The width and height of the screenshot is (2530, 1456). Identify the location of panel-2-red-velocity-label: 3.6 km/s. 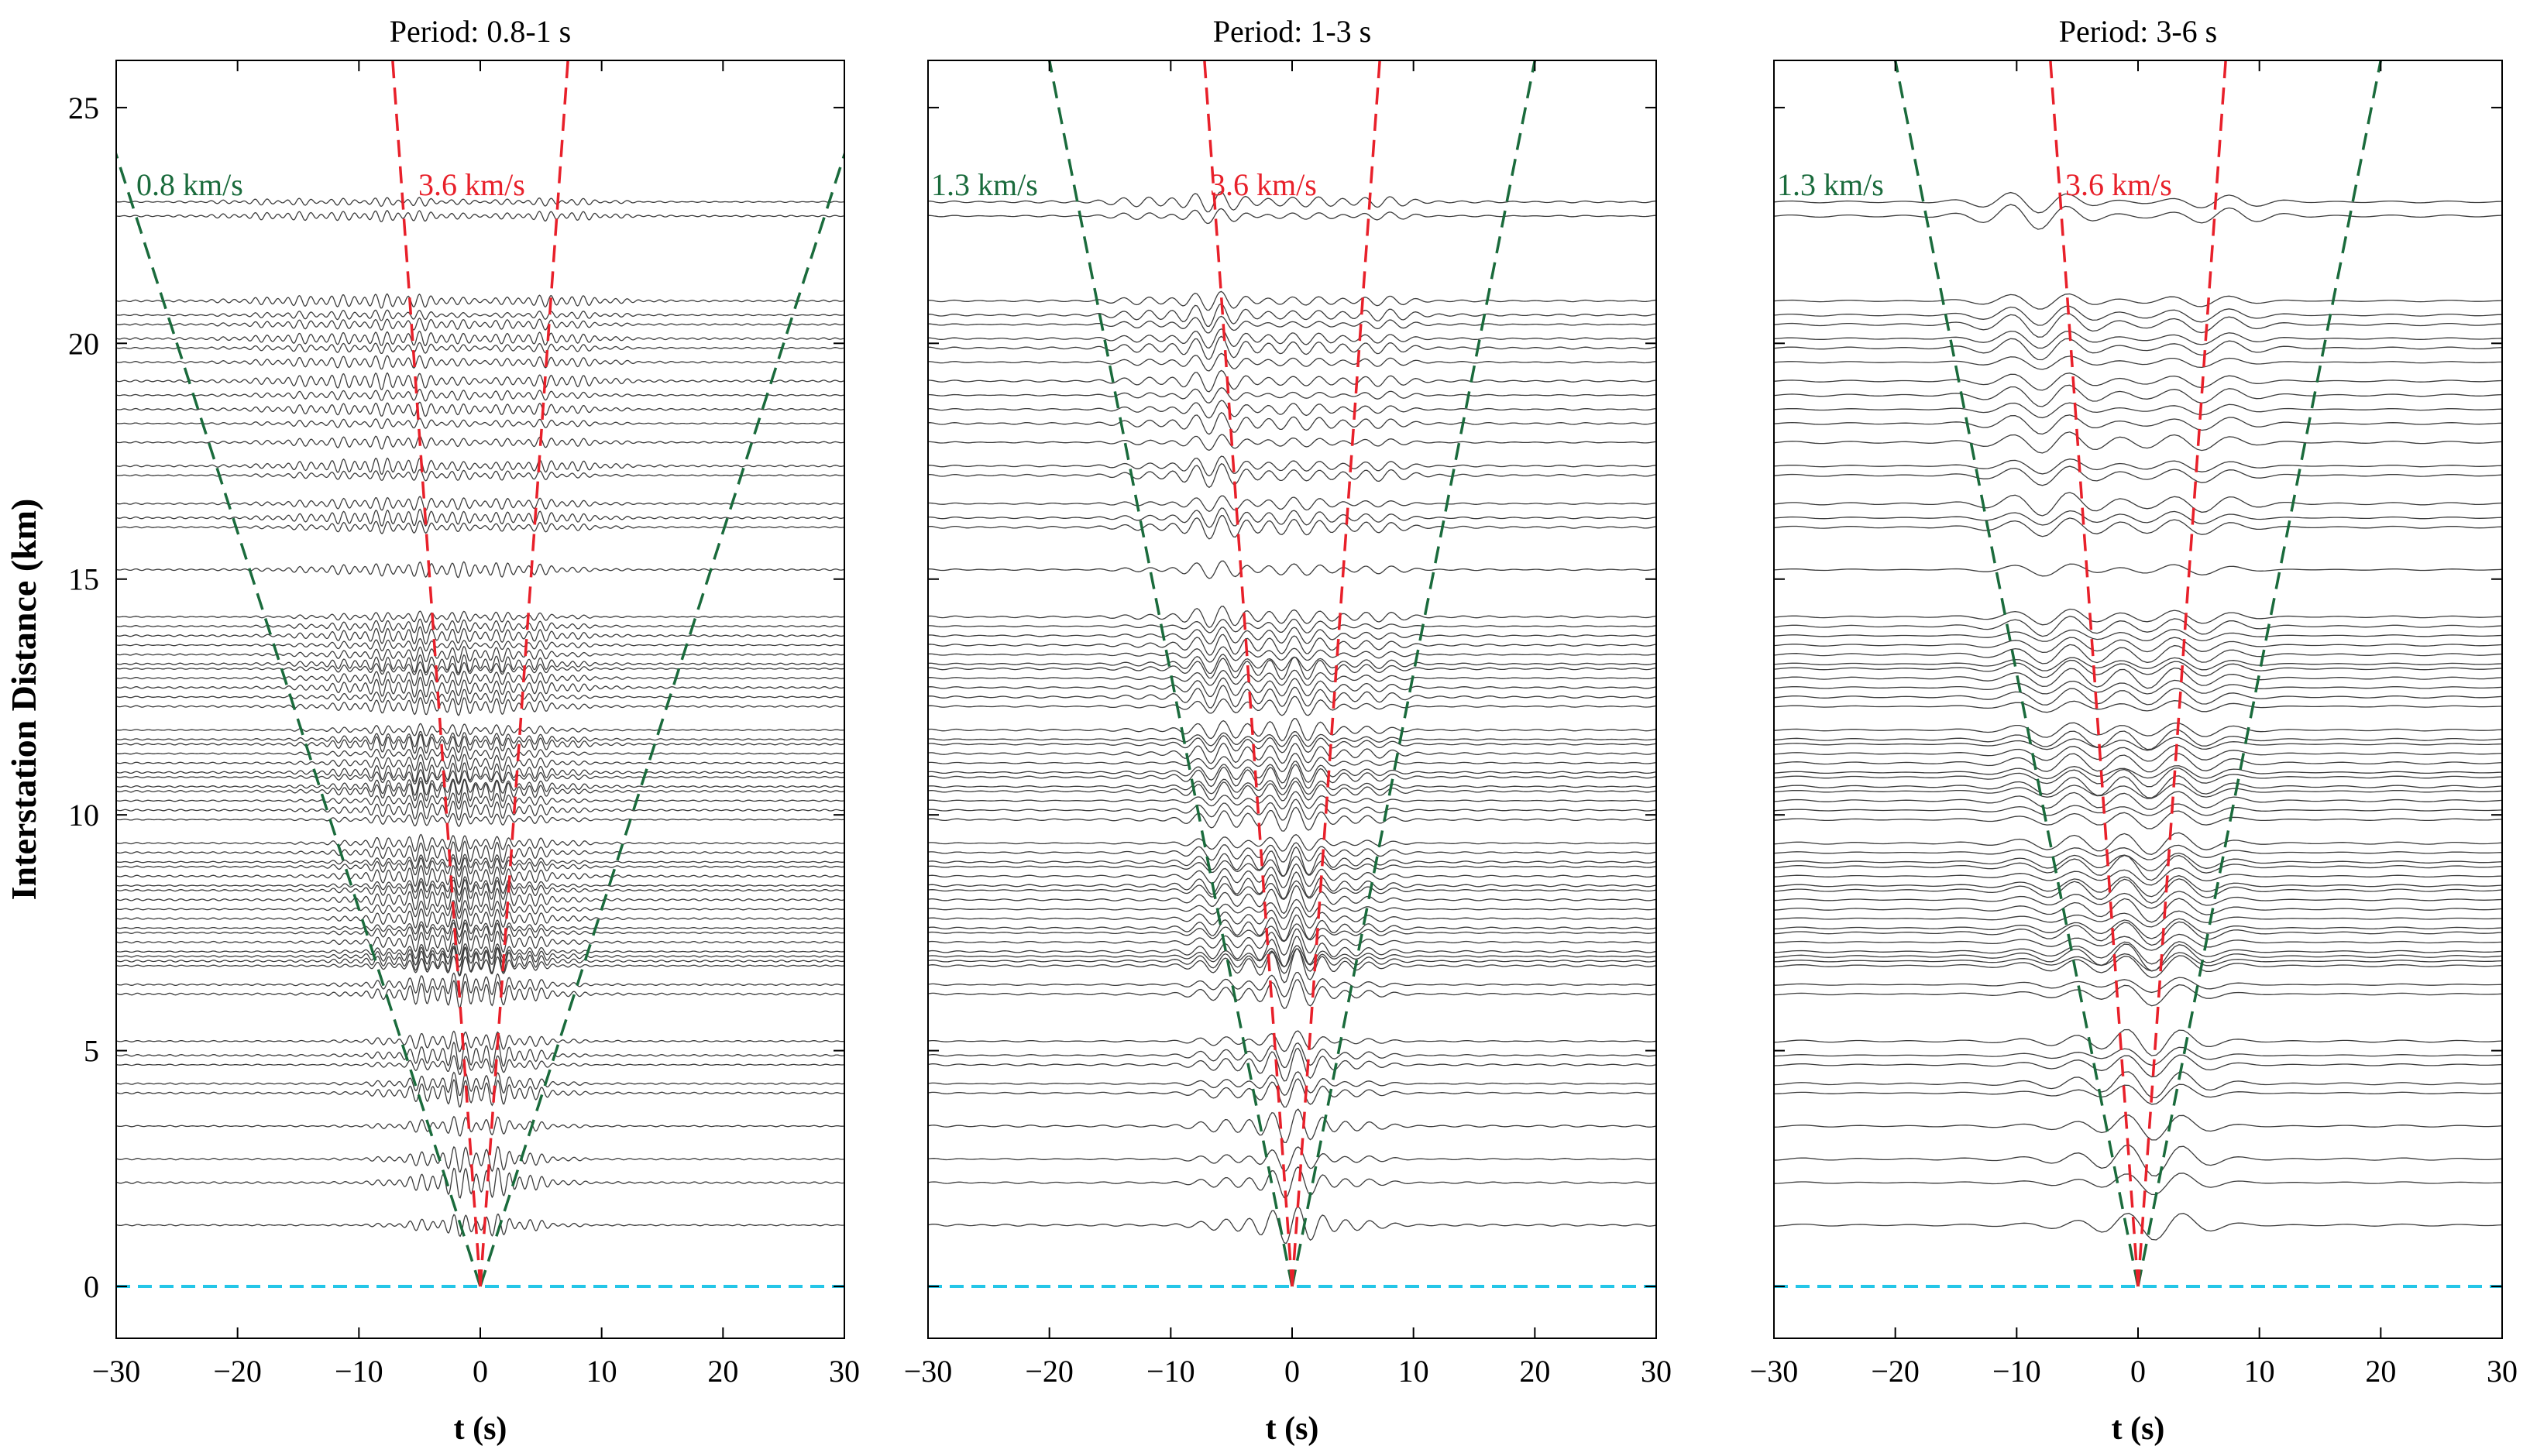
(2118, 184).